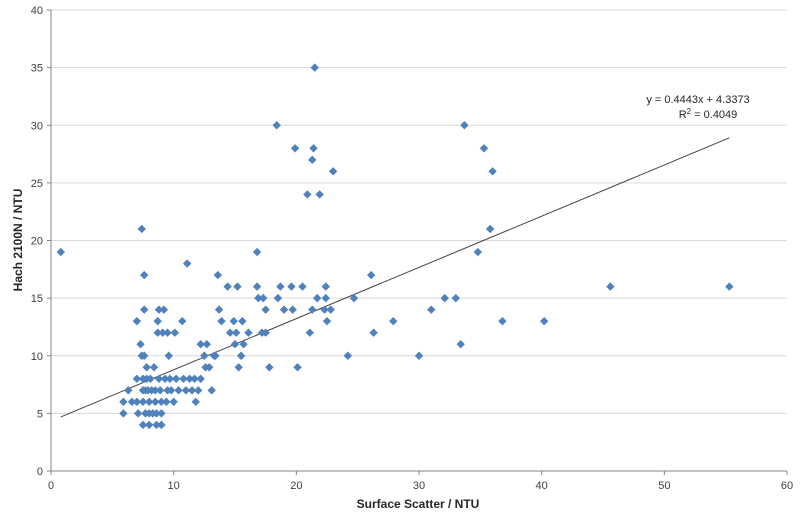 The width and height of the screenshot is (800, 520). Describe the element at coordinates (37, 11) in the screenshot. I see `y-tick-label: 40` at that location.